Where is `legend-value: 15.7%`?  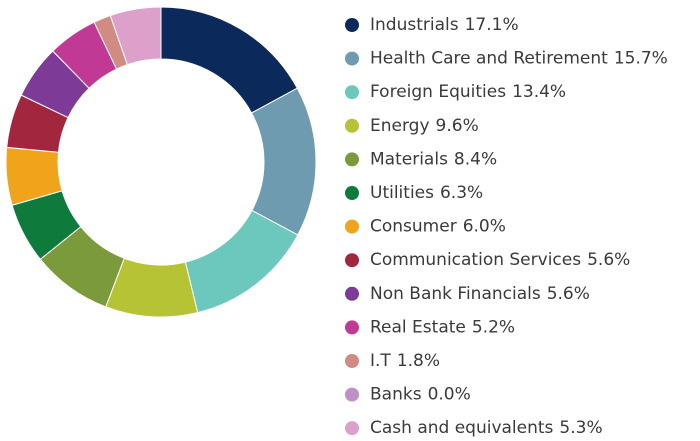
legend-value: 15.7% is located at coordinates (641, 59).